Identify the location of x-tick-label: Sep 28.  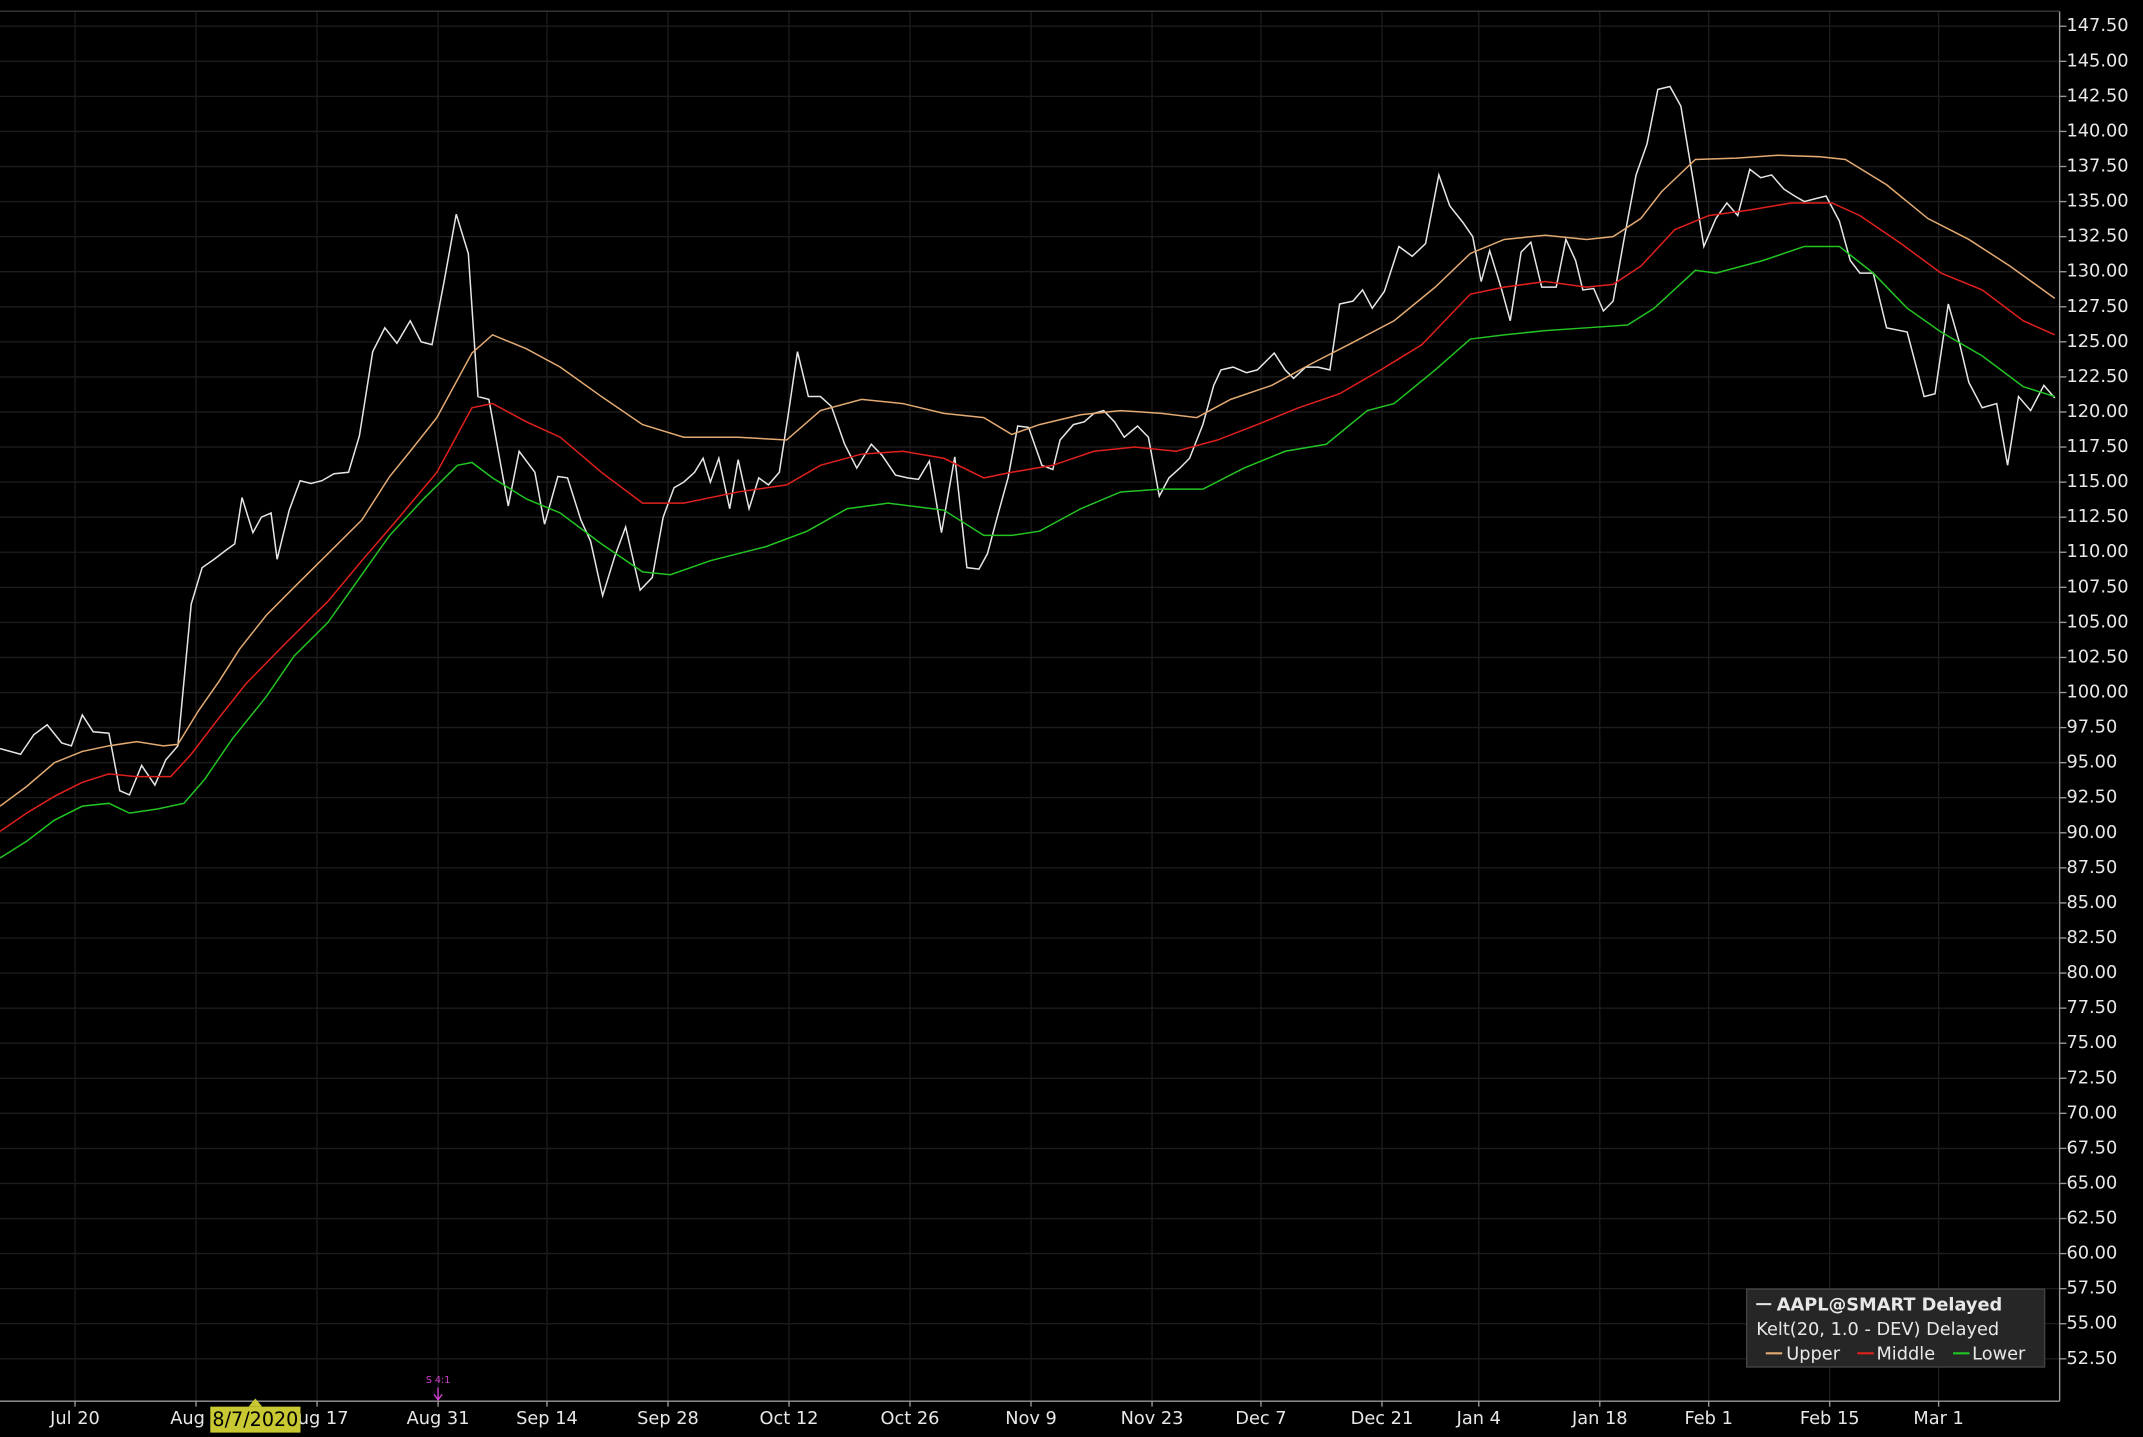
(668, 1419).